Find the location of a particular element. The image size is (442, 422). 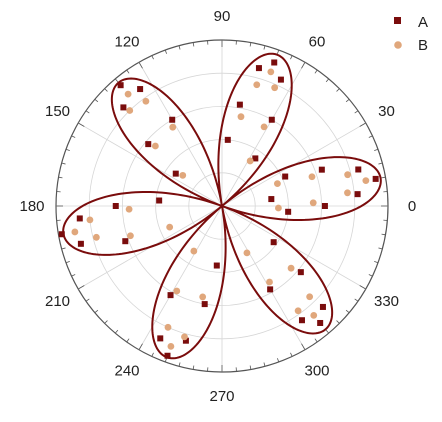

angle-tick-label: 150 is located at coordinates (57, 111).